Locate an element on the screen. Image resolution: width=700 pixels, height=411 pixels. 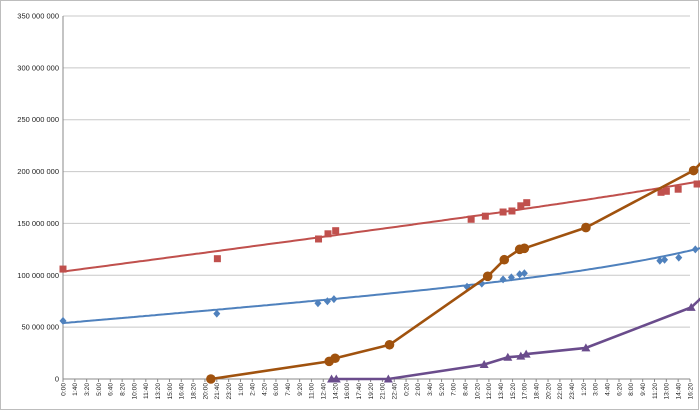
x-tick-label: 0:00 is located at coordinates (63, 389).